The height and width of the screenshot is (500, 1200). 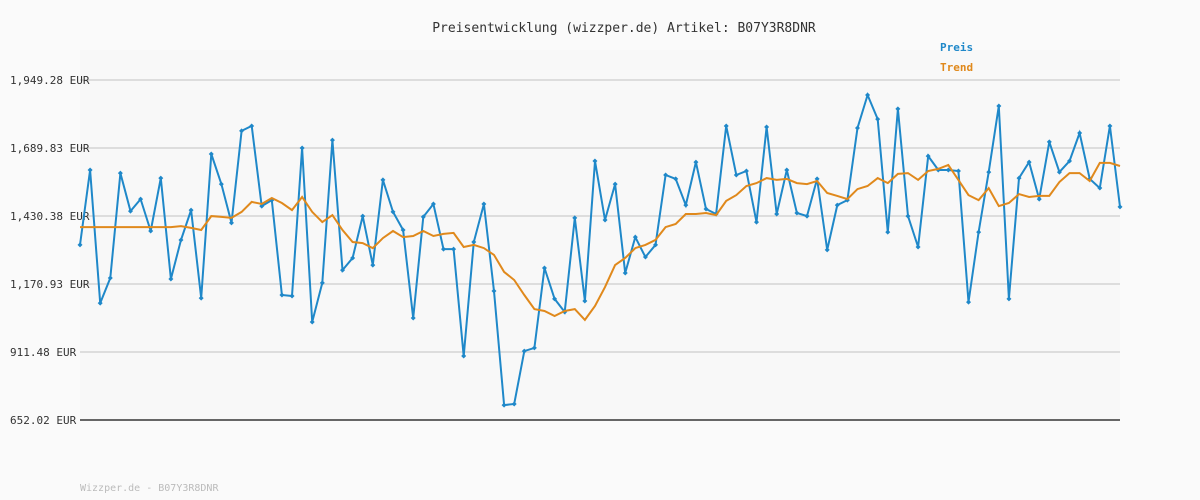 I want to click on legend-label: Preis, so click(x=956, y=47).